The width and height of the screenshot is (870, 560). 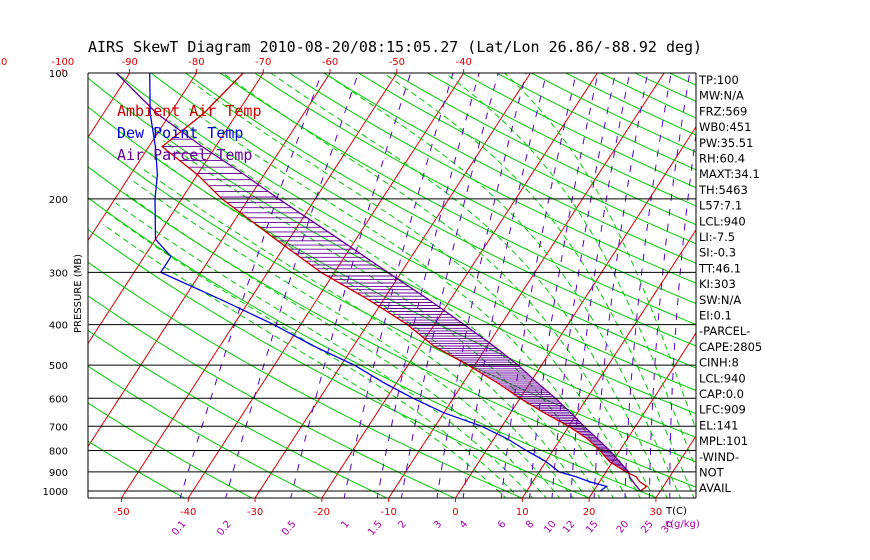 I want to click on stability-index-item: CINH:8, so click(x=719, y=363).